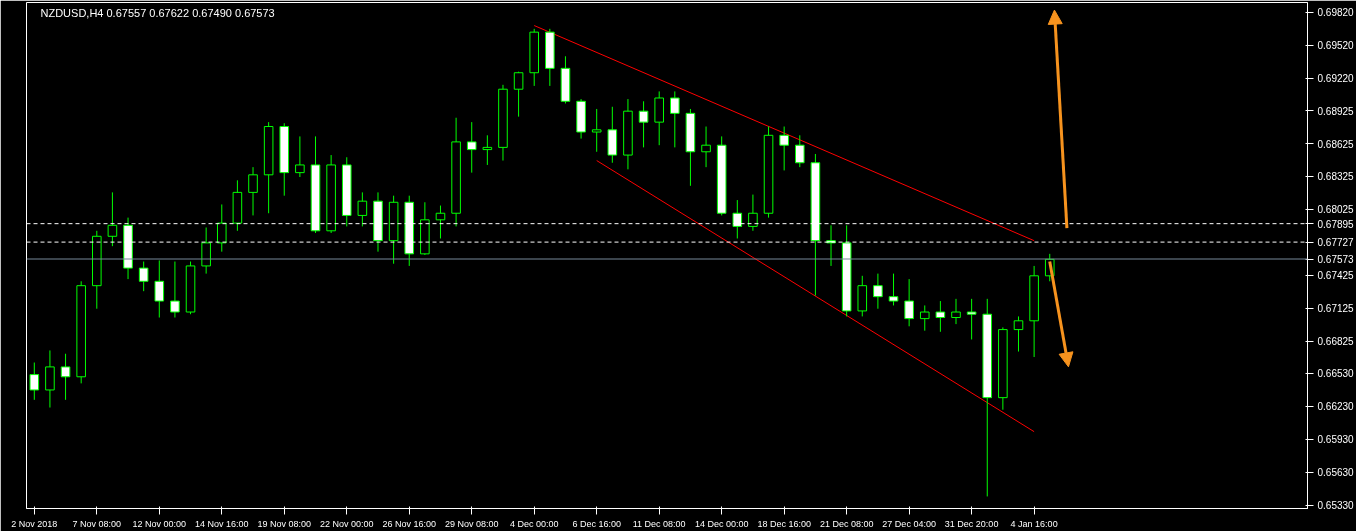 This screenshot has width=1356, height=531. What do you see at coordinates (34, 523) in the screenshot?
I see `x-tick-label: 2 Nov 2018` at bounding box center [34, 523].